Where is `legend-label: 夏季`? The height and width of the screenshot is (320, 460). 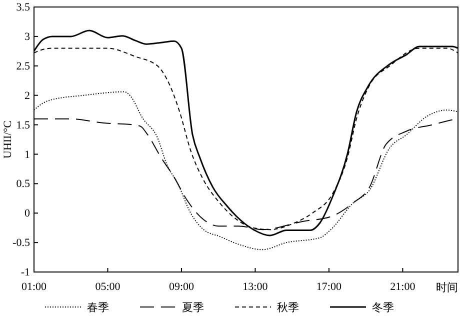 legend-label: 夏季 is located at coordinates (193, 307).